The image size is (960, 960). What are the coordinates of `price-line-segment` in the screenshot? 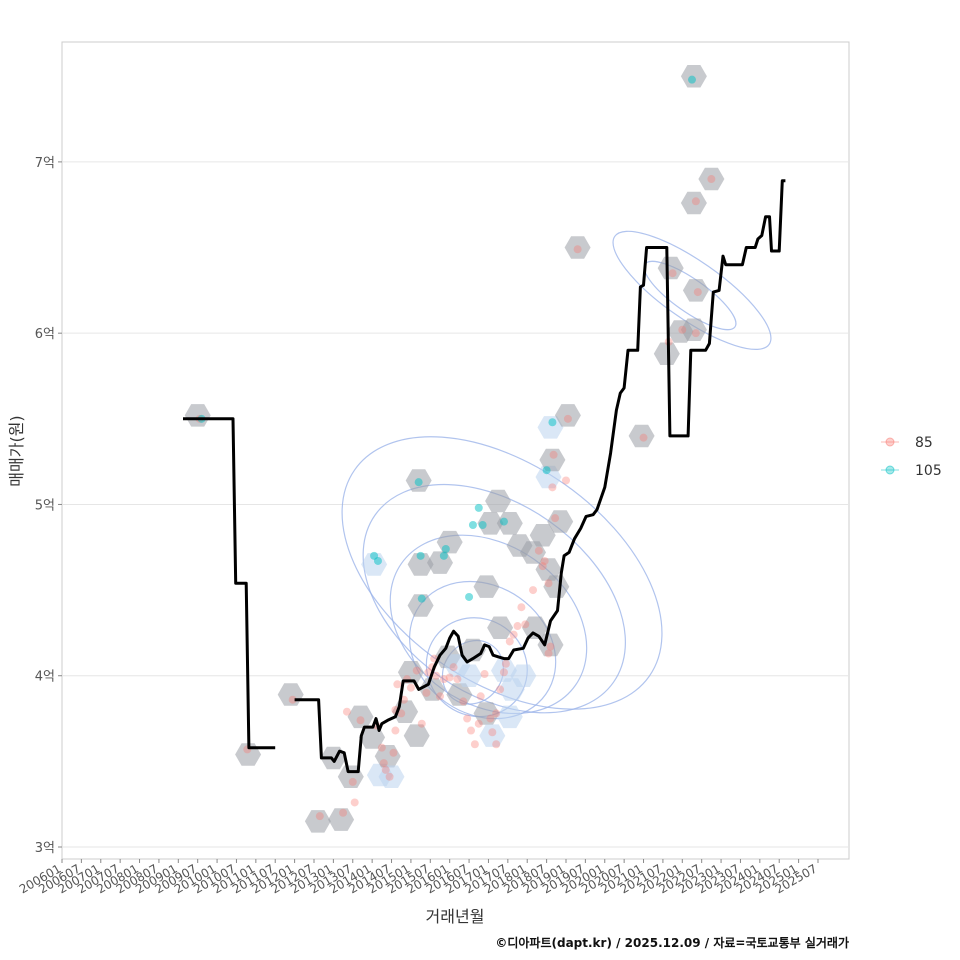 It's located at (229, 583).